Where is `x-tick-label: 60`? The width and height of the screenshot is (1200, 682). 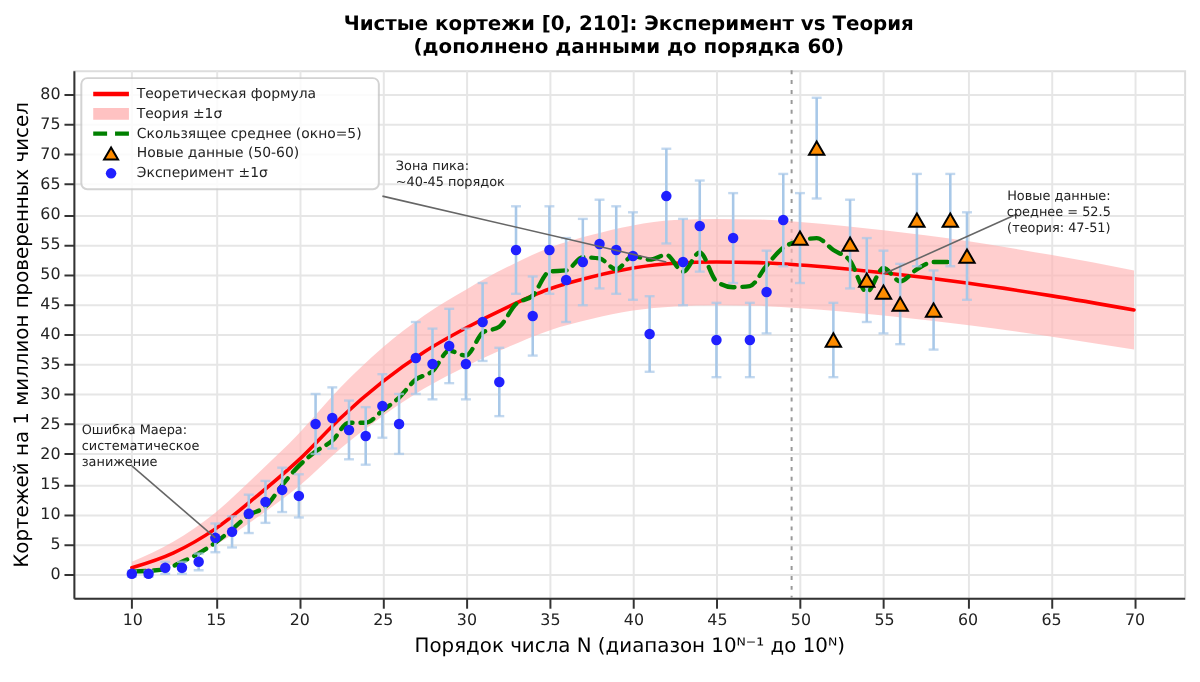
x-tick-label: 60 is located at coordinates (968, 619).